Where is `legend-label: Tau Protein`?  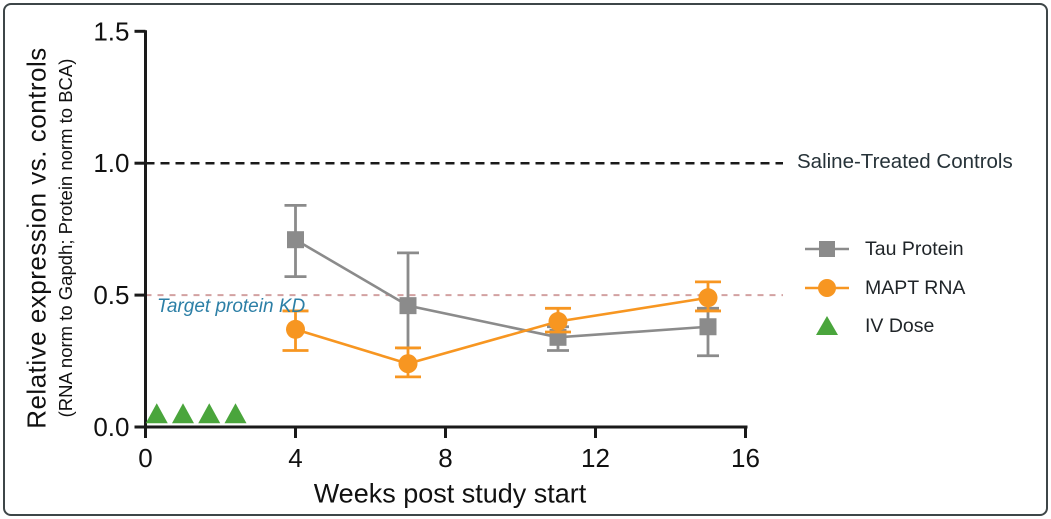 legend-label: Tau Protein is located at coordinates (914, 248).